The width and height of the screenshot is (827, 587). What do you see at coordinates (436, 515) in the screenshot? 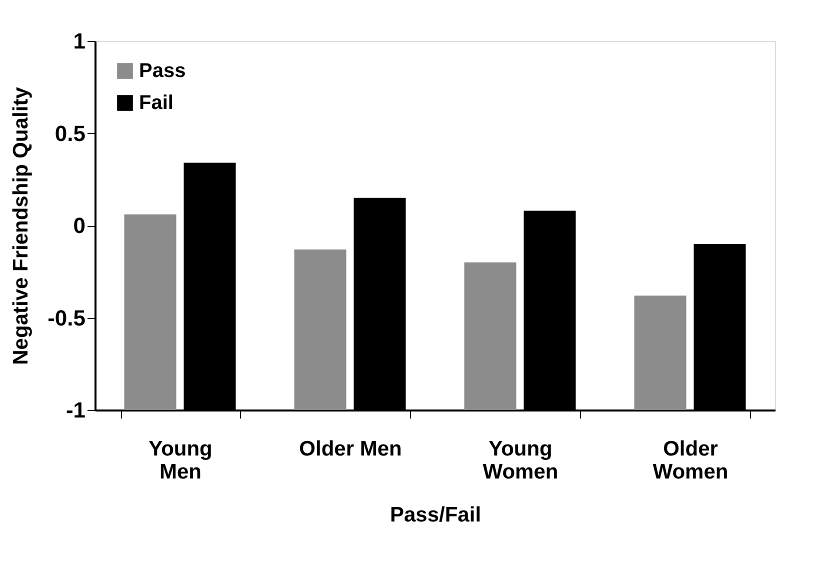
I see `x-axis-title: Pass/Fail` at bounding box center [436, 515].